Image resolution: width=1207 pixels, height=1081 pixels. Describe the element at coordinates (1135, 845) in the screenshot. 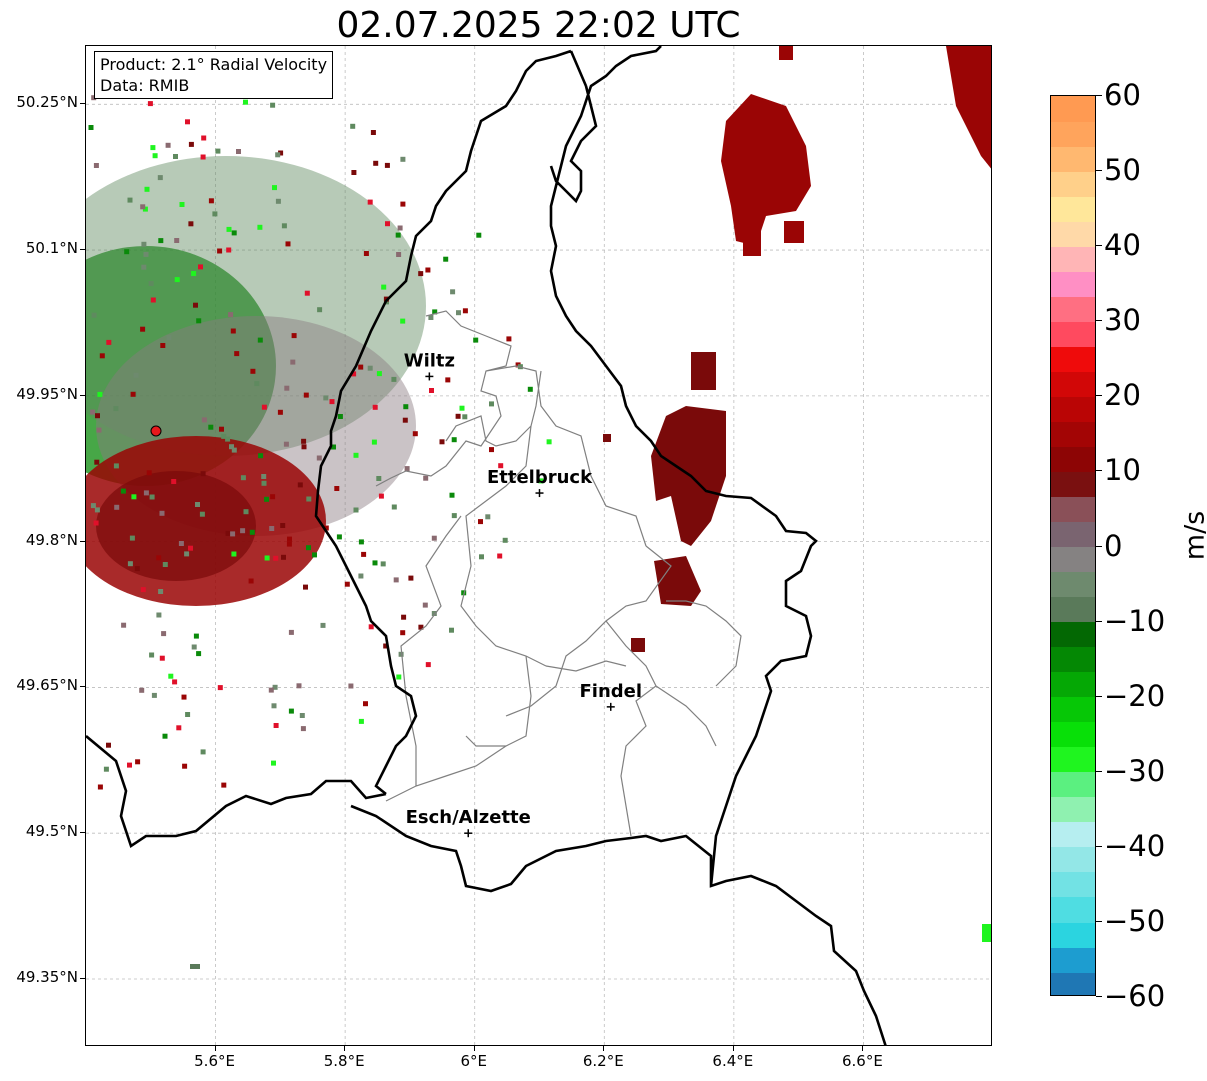

I see `colorbar-tick-label: −40` at that location.